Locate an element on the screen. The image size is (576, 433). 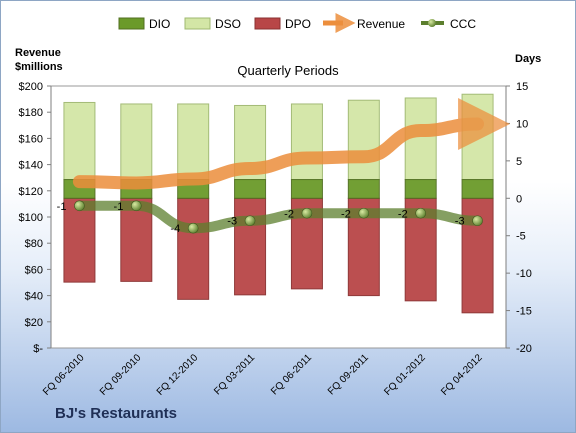
right-tick-label: 5 is located at coordinates (519, 162).